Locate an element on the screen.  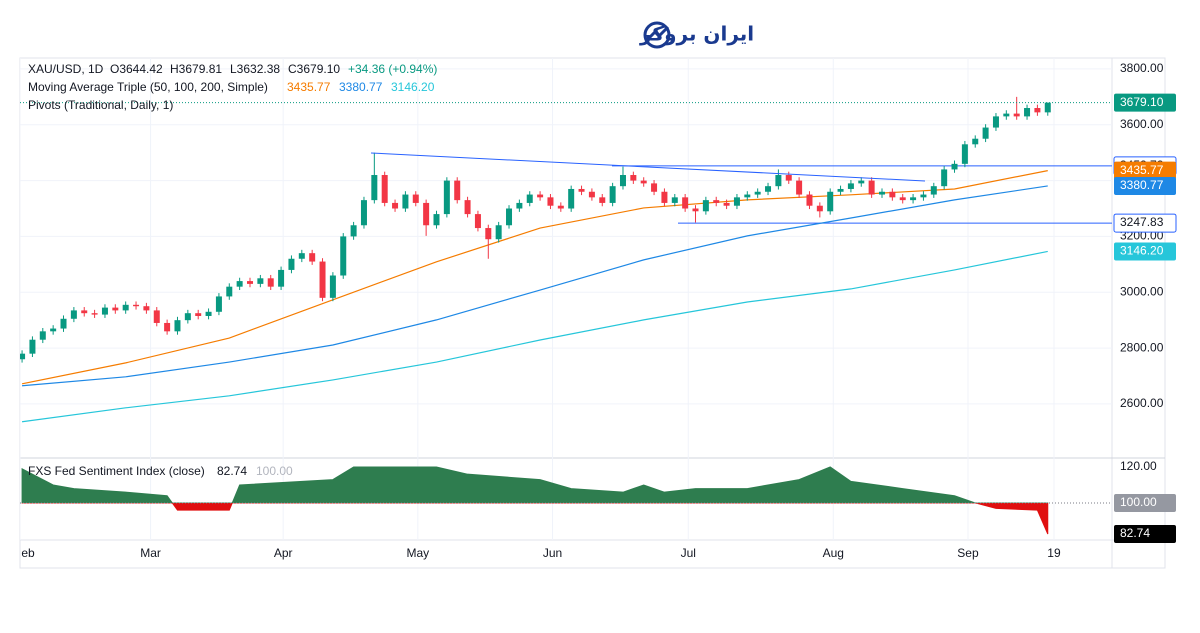
y-tick-label: 3000.00 is located at coordinates (1142, 291).